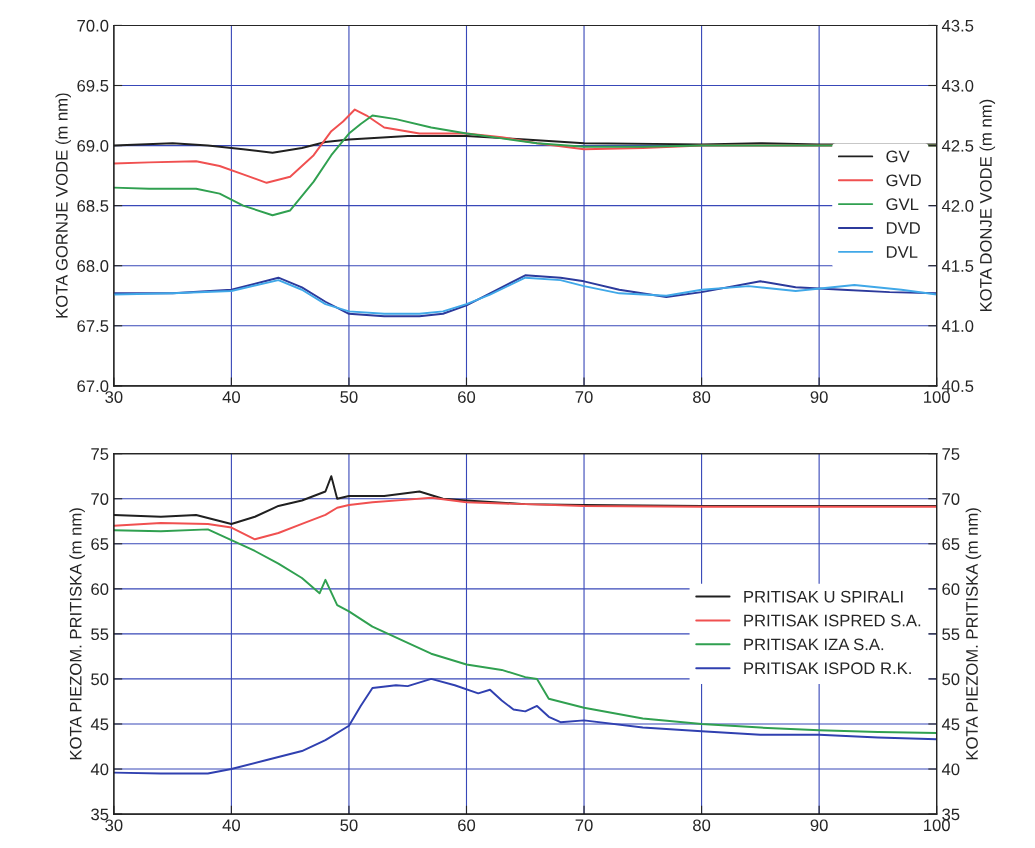 Image resolution: width=1035 pixels, height=848 pixels. Describe the element at coordinates (987, 205) in the screenshot. I see `y2-axis-title: KOTA DONJE VODE (m nm)` at that location.